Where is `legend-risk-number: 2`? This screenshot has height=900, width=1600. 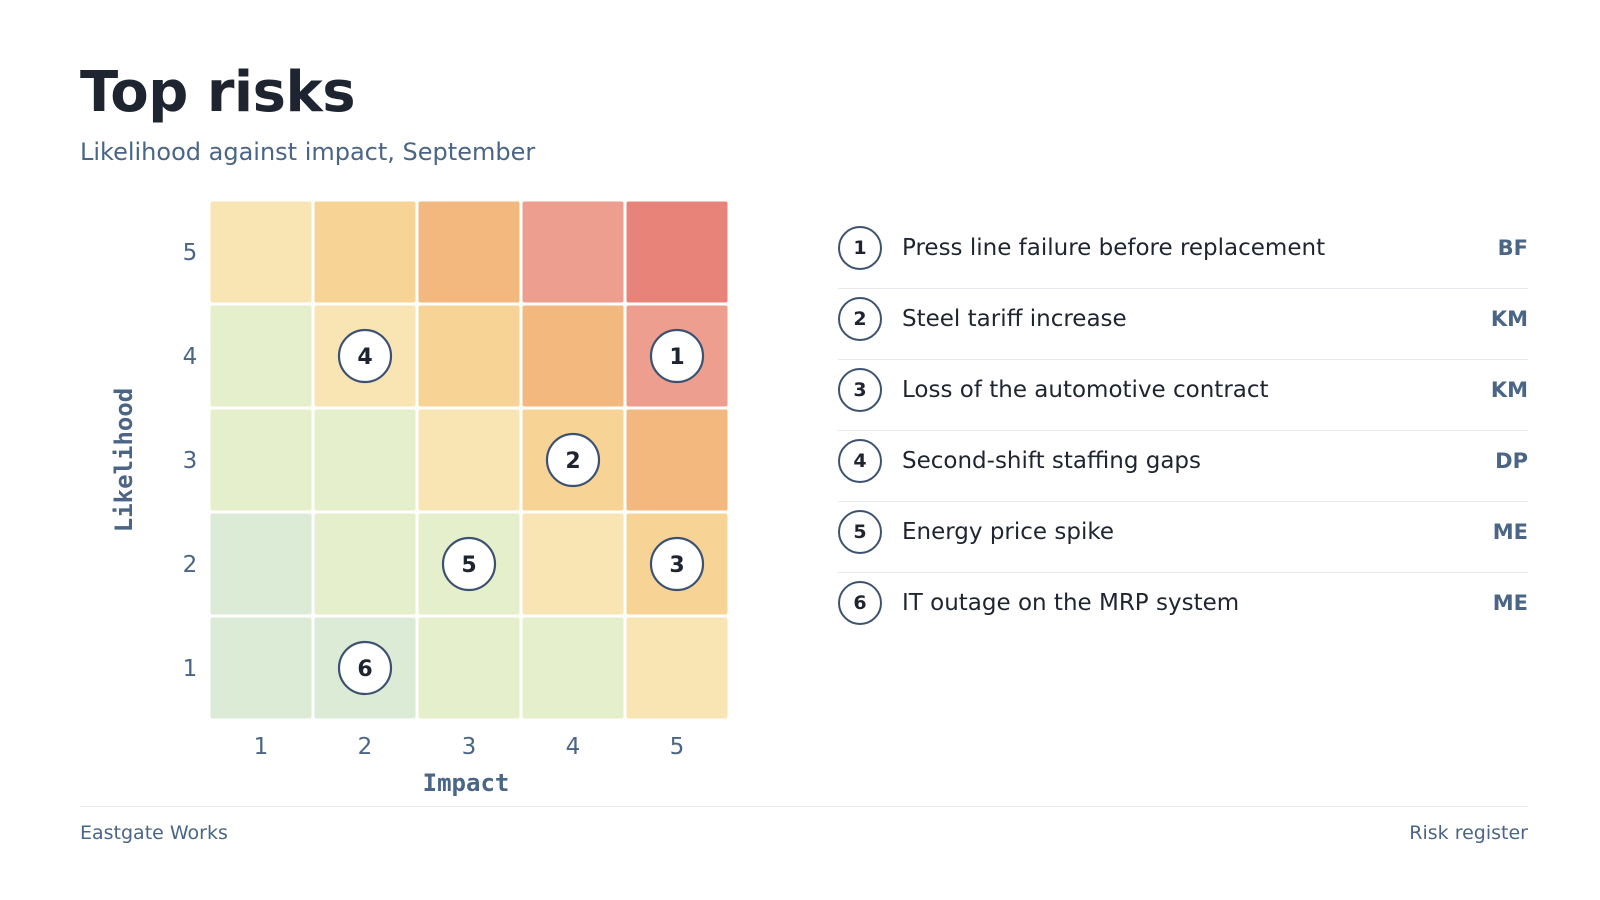 legend-risk-number: 2 is located at coordinates (860, 319).